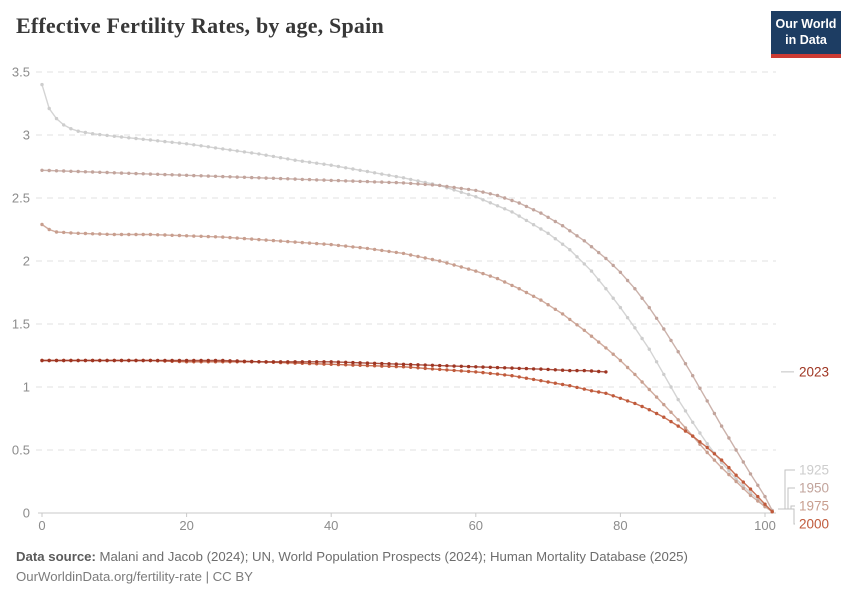  I want to click on line-series-2023, so click(324, 366).